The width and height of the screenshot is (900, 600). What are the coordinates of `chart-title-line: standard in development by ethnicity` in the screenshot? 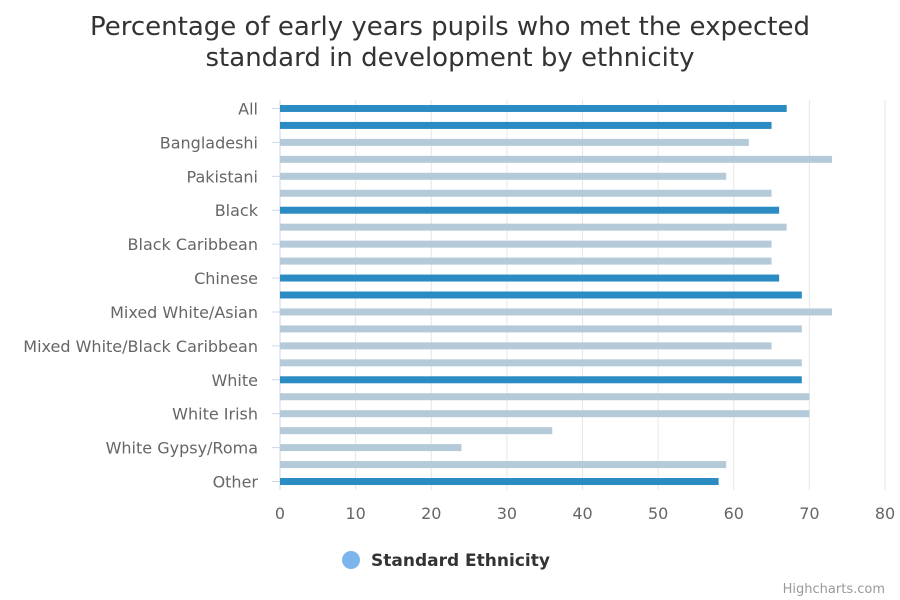 It's located at (450, 58).